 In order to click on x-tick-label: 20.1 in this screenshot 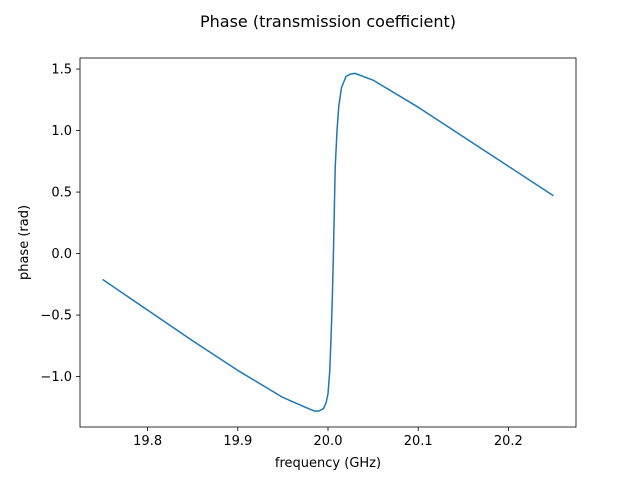, I will do `click(418, 441)`.